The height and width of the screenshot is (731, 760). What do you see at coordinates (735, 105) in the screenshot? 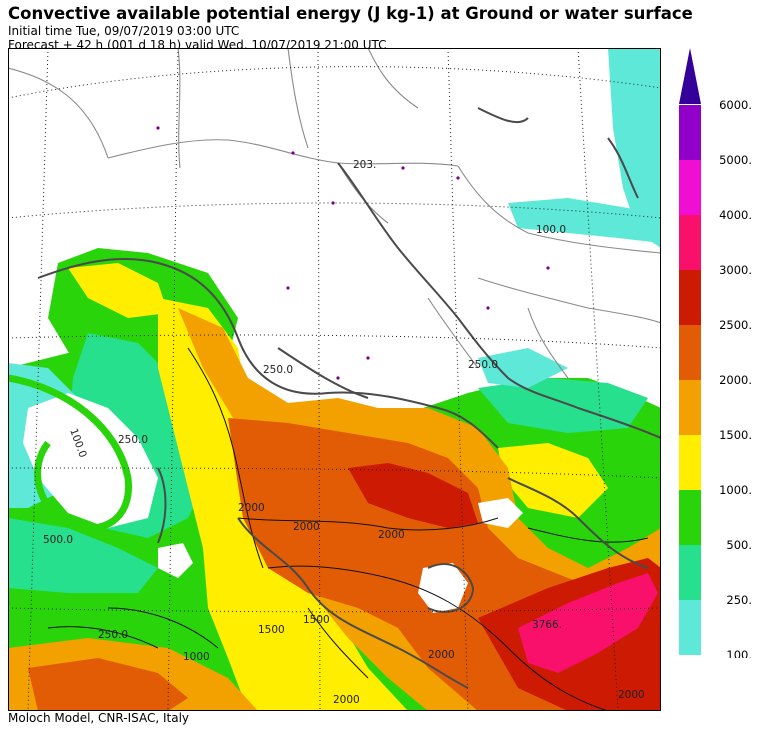
I see `legend-label: 6000.` at bounding box center [735, 105].